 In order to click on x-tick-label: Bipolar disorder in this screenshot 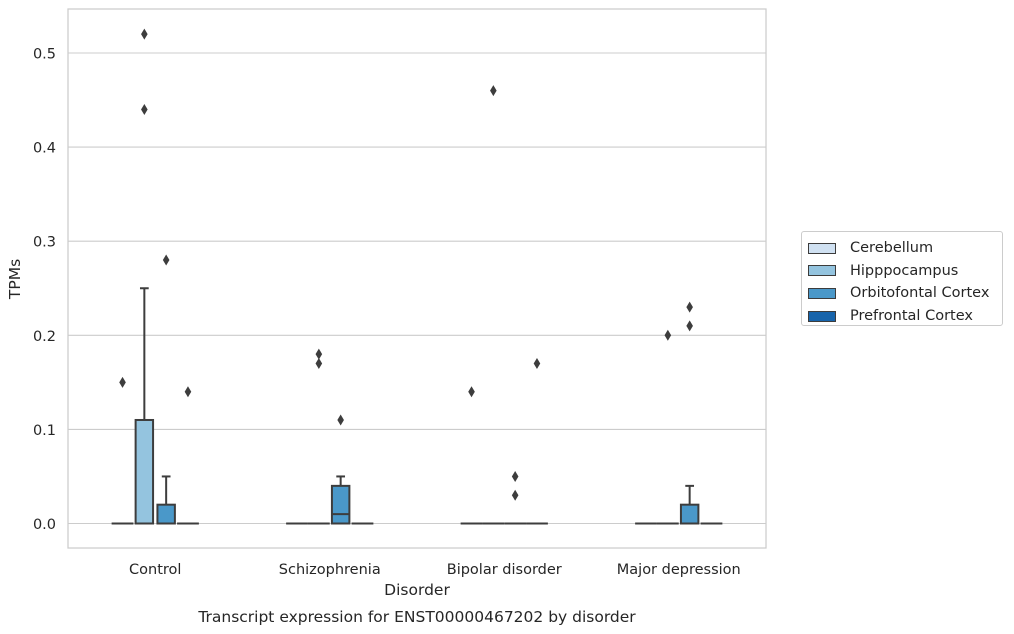, I will do `click(504, 570)`.